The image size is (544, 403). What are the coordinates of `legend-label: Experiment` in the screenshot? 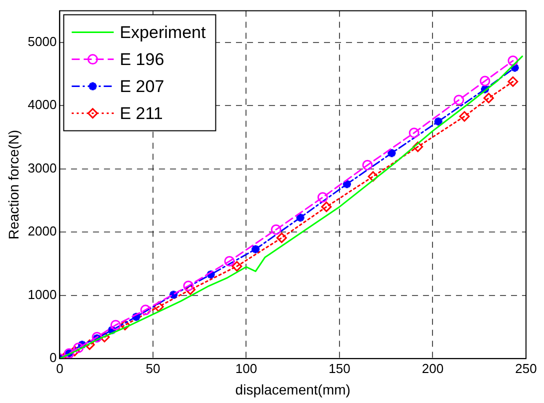 It's located at (163, 32).